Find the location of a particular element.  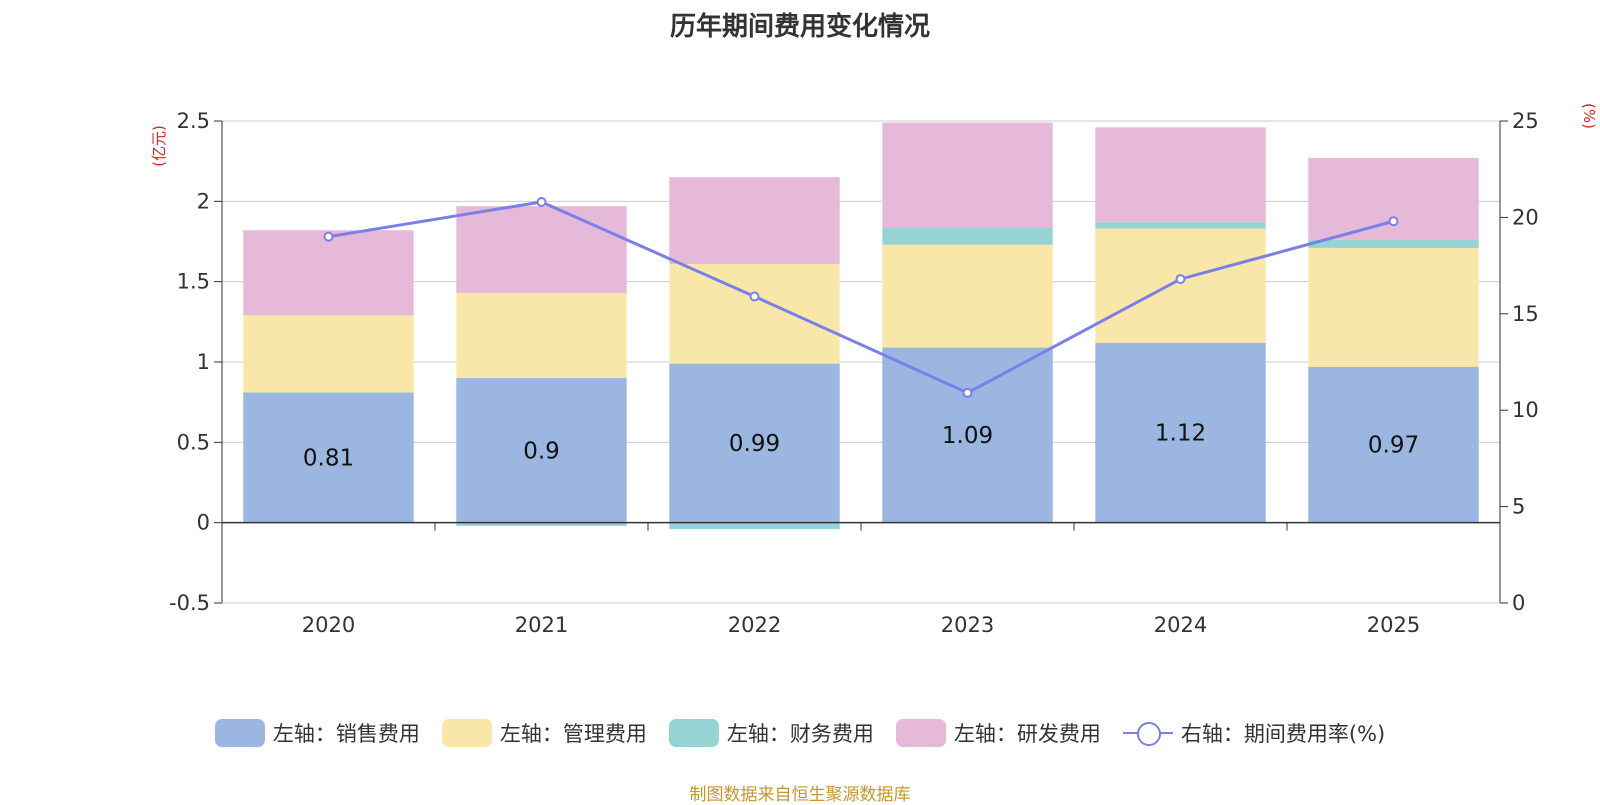

data-label-2024: 1.12 is located at coordinates (1180, 434).